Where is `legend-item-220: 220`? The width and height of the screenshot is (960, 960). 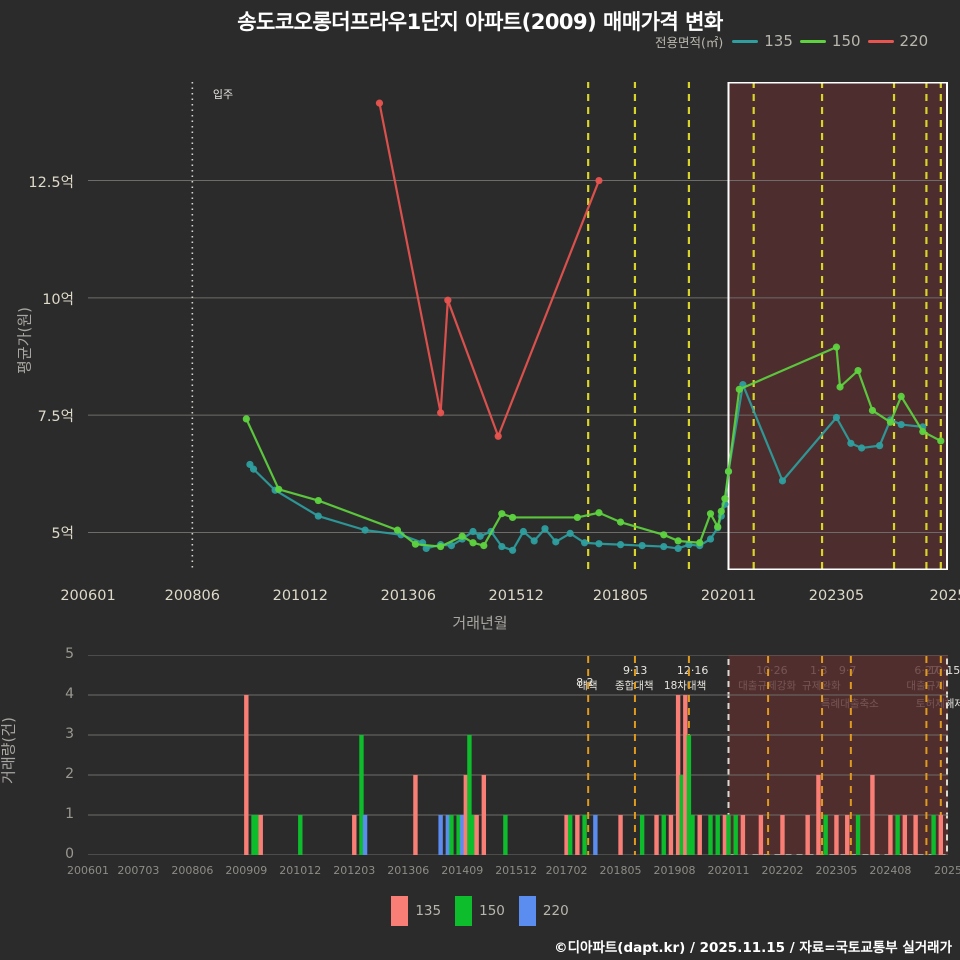 legend-item-220: 220 is located at coordinates (898, 41).